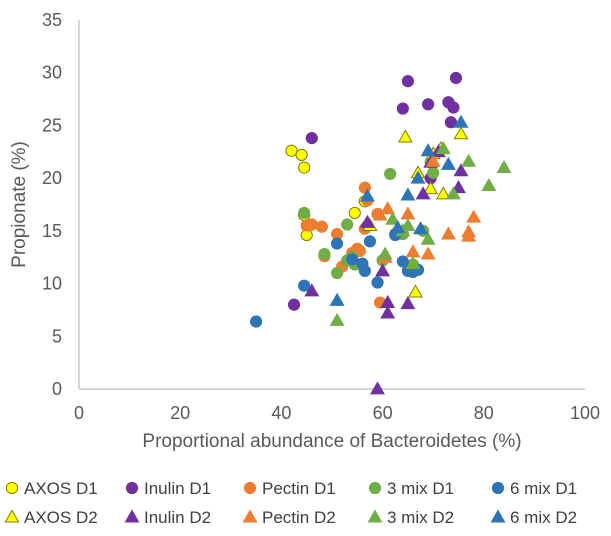 This screenshot has width=611, height=536. What do you see at coordinates (57, 389) in the screenshot?
I see `y-tick-label: 0` at bounding box center [57, 389].